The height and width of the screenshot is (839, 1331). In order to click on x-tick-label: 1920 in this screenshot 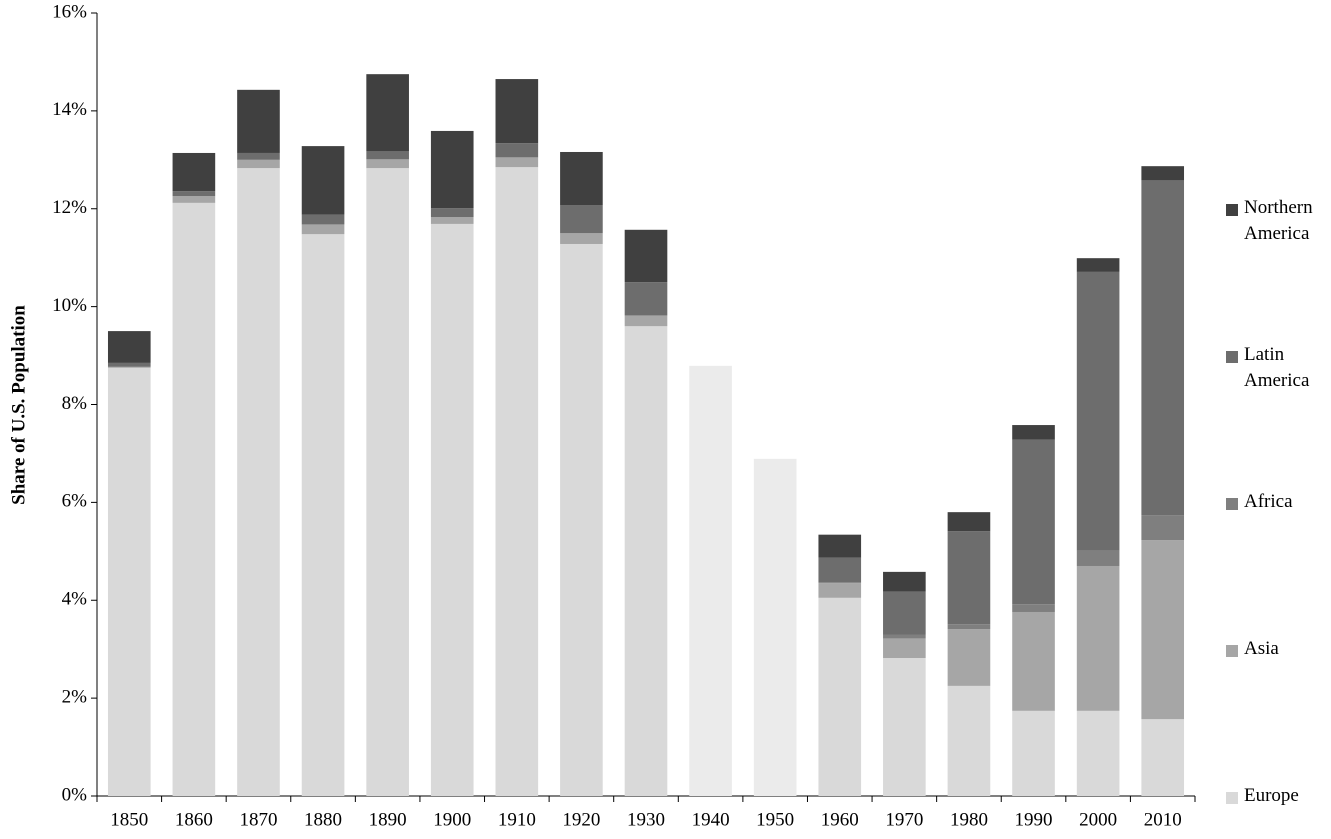, I will do `click(581, 819)`.